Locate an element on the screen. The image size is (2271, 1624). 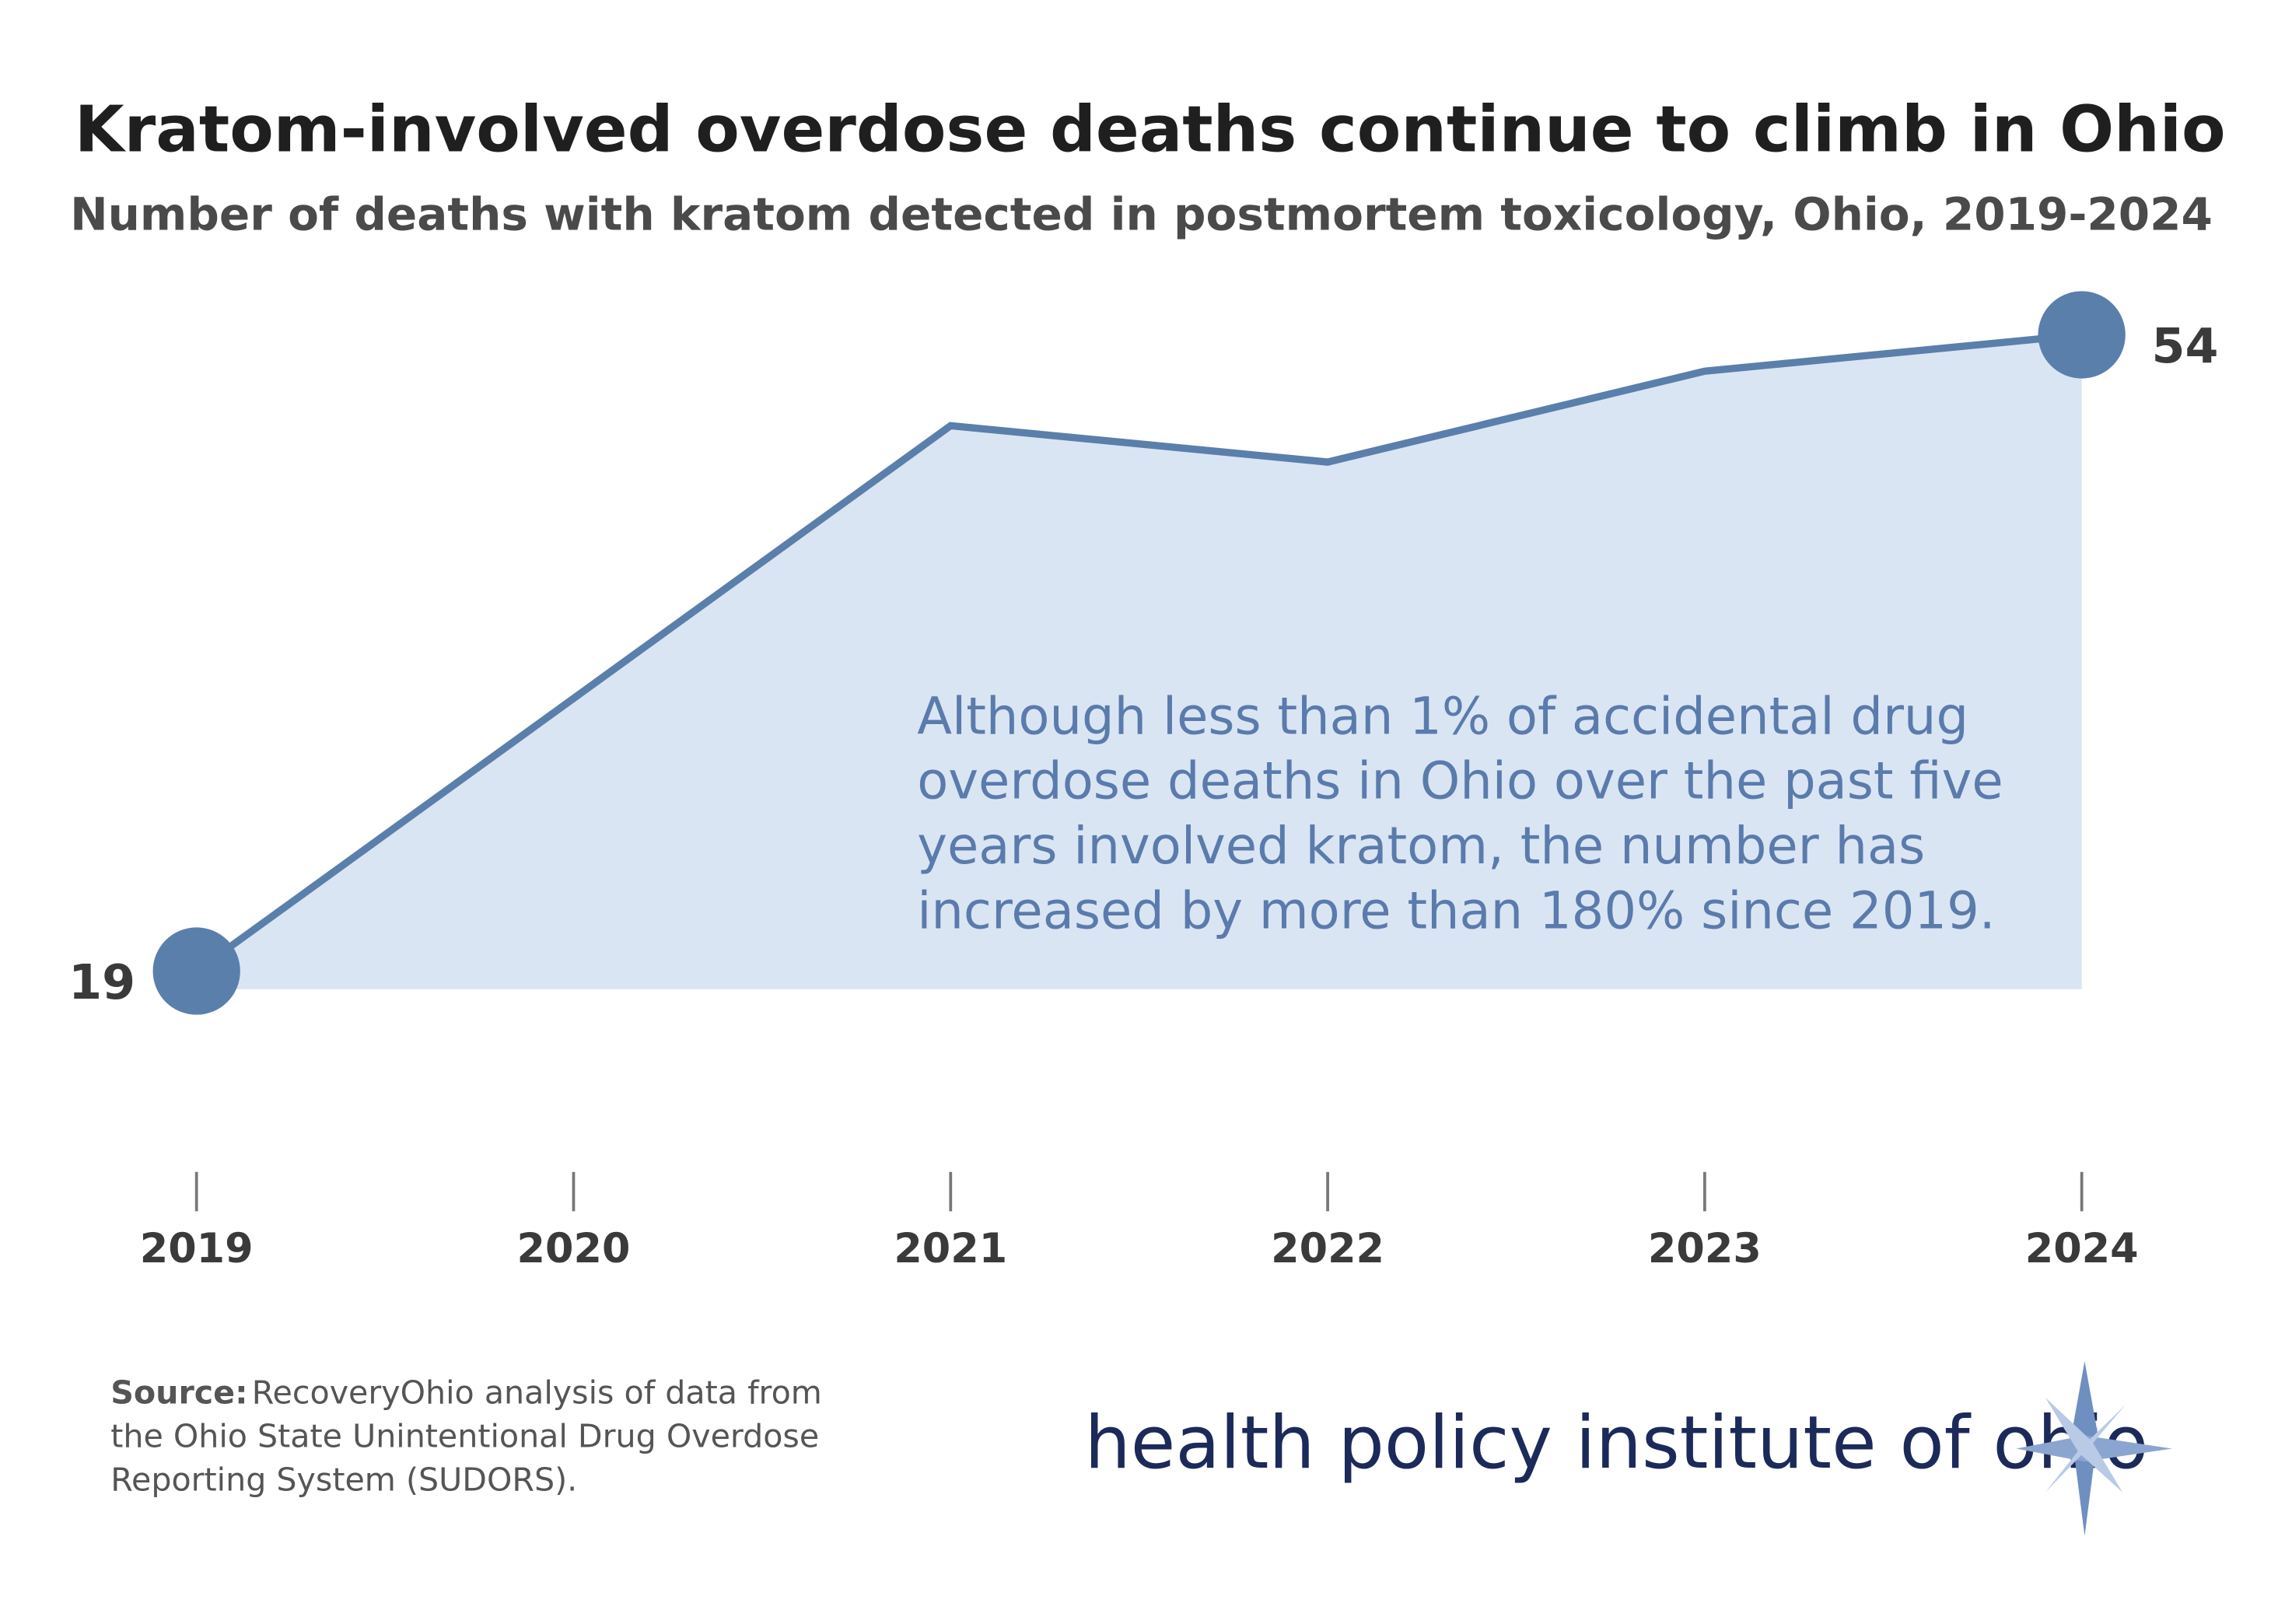
x-tick-label: 2024 is located at coordinates (2082, 1248).